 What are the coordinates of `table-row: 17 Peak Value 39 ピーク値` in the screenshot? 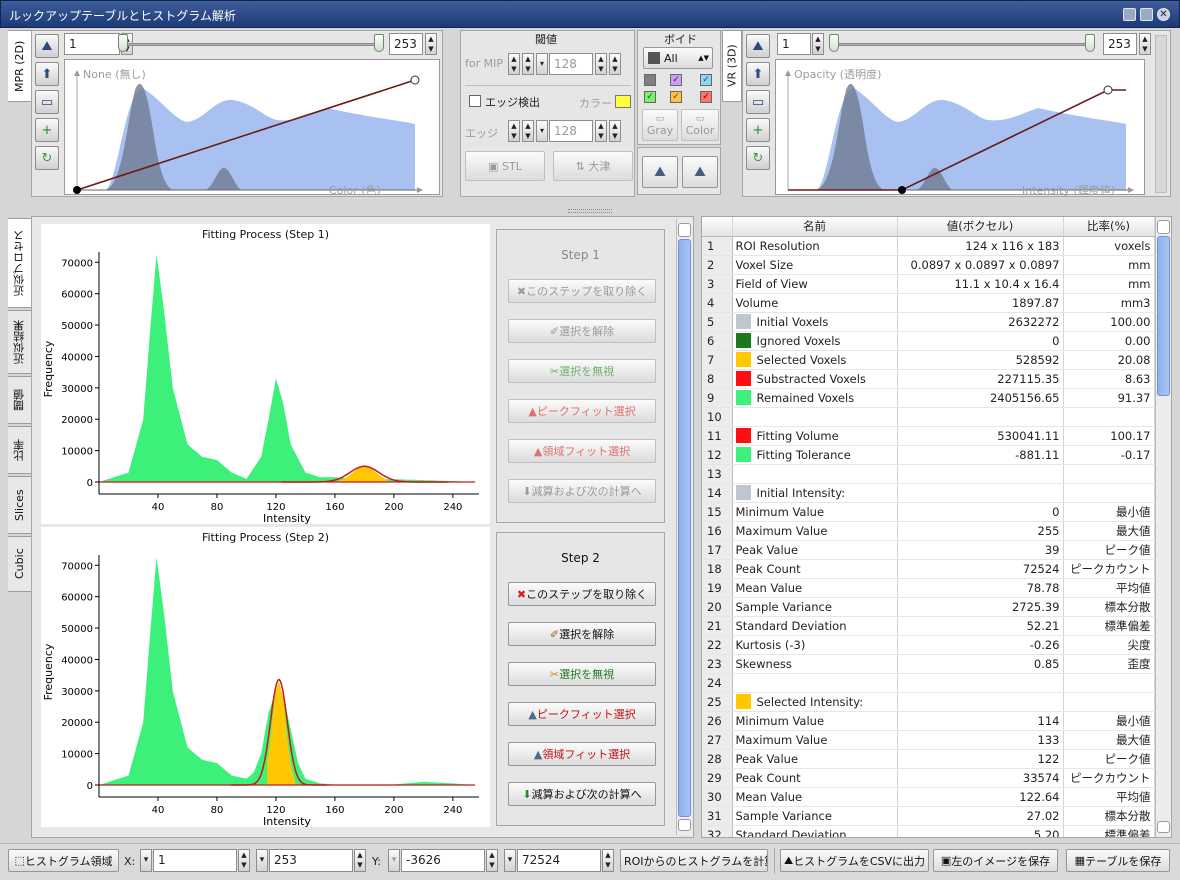 It's located at (928, 550).